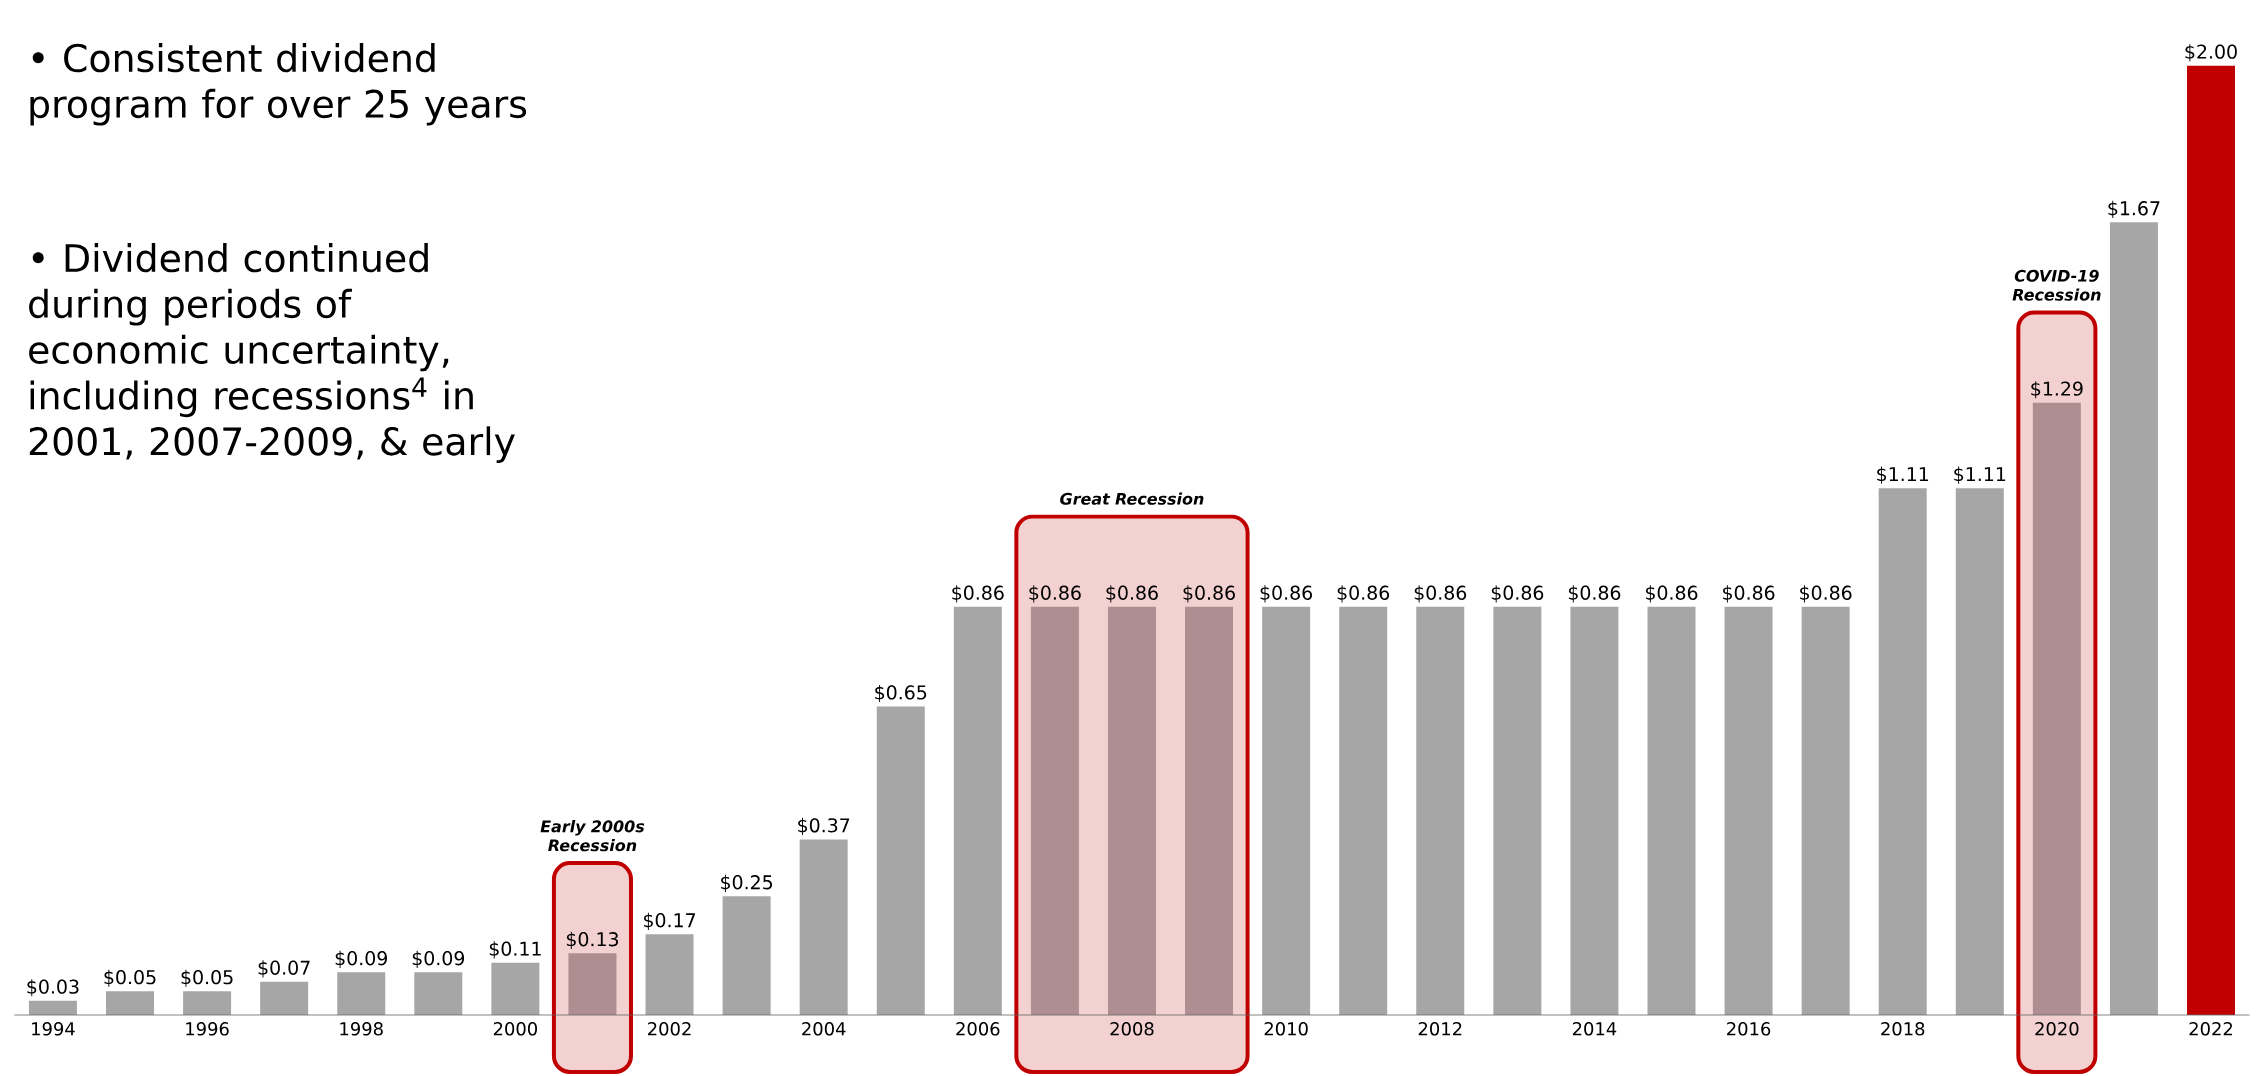  What do you see at coordinates (278, 84) in the screenshot?
I see `annotation: • Consistent dividend program for over 25 years` at bounding box center [278, 84].